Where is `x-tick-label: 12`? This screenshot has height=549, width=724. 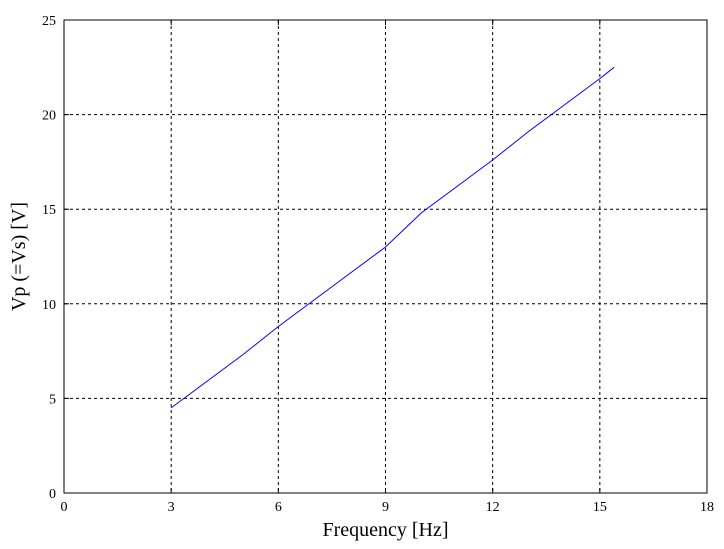
x-tick-label: 12 is located at coordinates (493, 507).